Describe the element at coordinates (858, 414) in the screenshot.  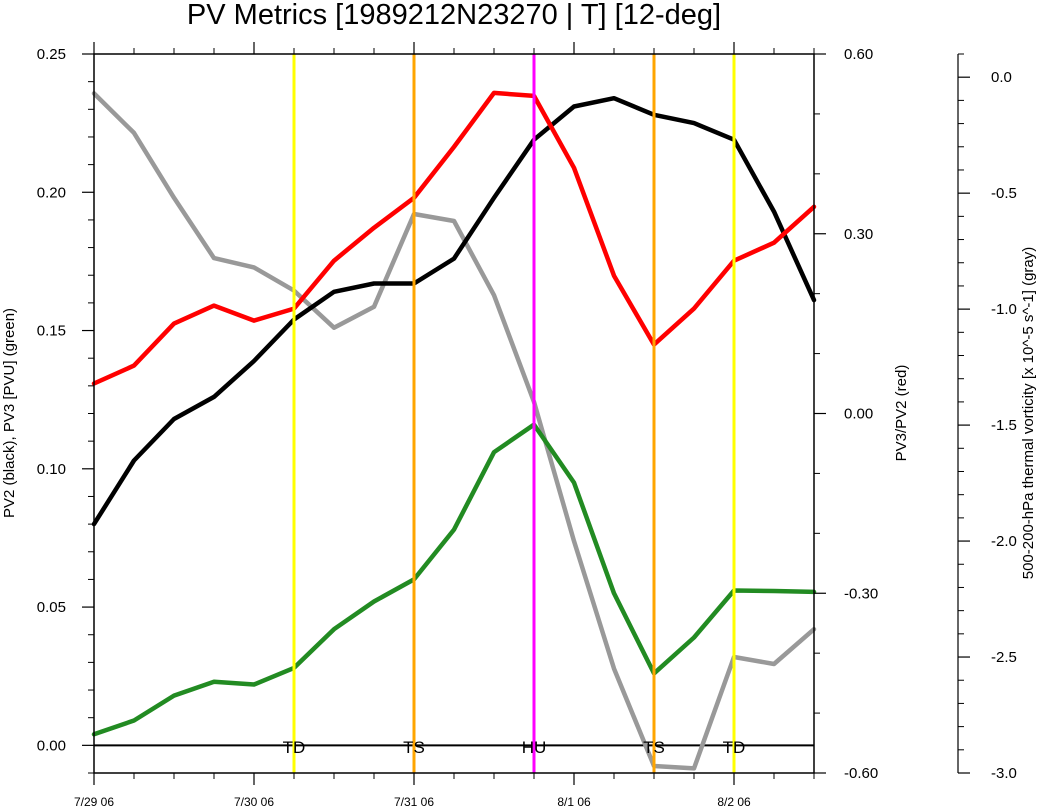
I see `y-right-tick-label-2: 0.00` at that location.